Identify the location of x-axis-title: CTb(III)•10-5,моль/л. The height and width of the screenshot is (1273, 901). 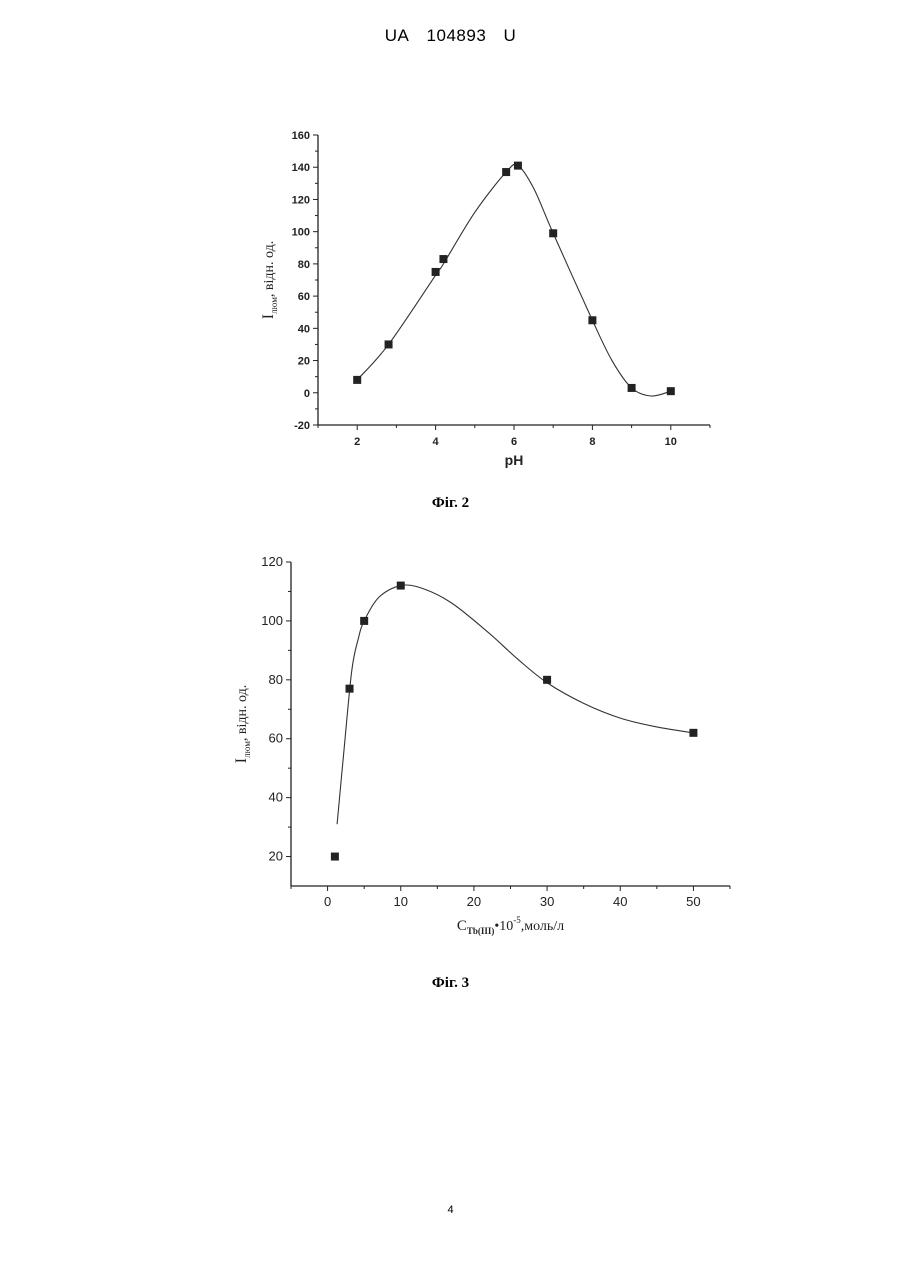
(510, 925).